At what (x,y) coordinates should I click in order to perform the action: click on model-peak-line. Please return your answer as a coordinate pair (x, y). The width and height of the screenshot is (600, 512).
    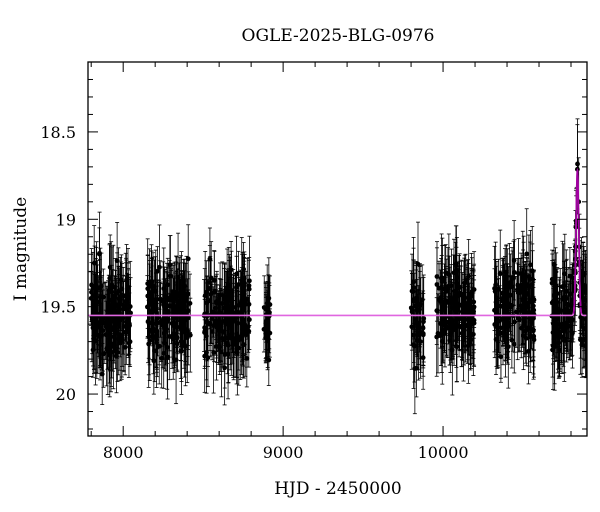
    Looking at the image, I should click on (577, 240).